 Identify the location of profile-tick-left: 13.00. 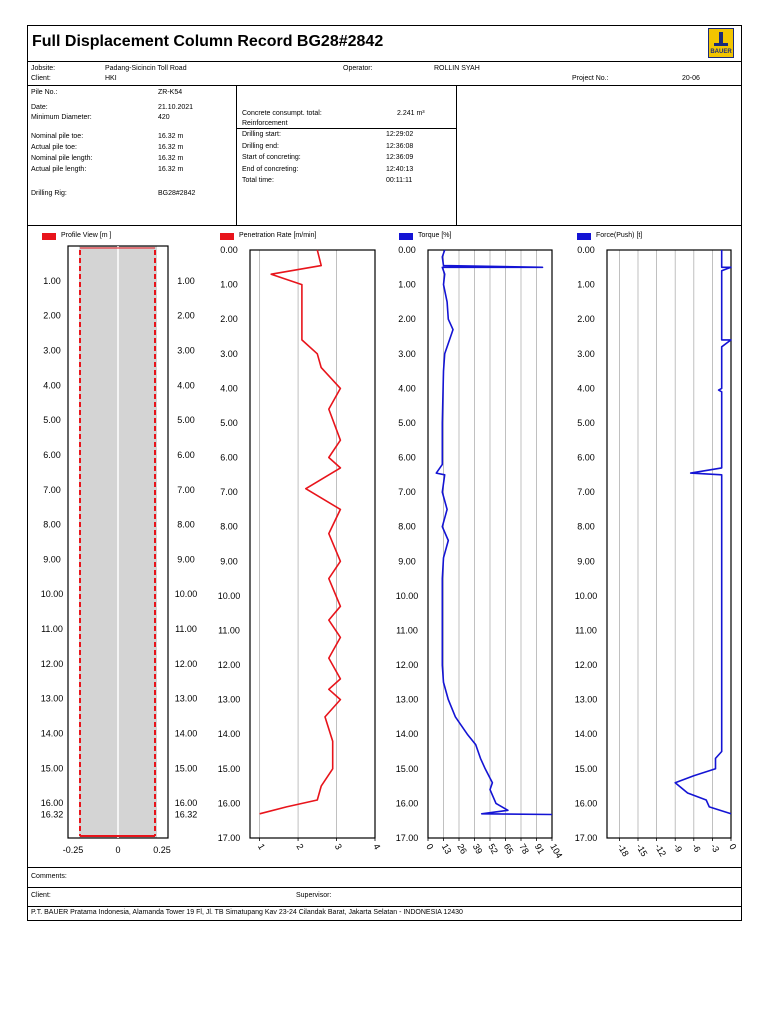
(52, 699).